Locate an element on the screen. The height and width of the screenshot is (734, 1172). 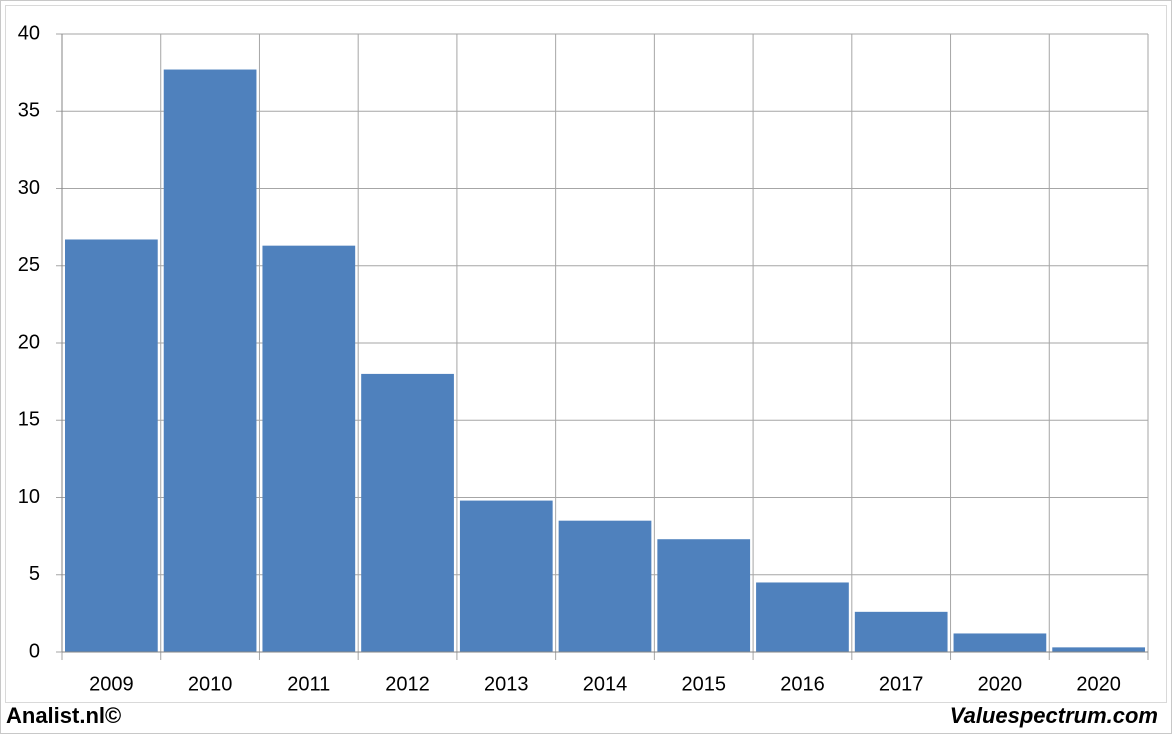
x-tick-label: 2016 is located at coordinates (802, 684).